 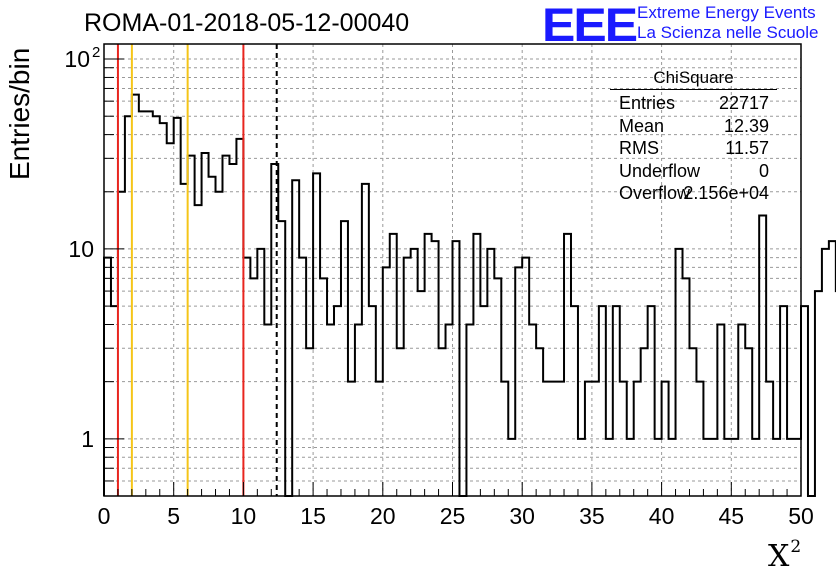 I want to click on x-axis-label: X2, so click(x=784, y=555).